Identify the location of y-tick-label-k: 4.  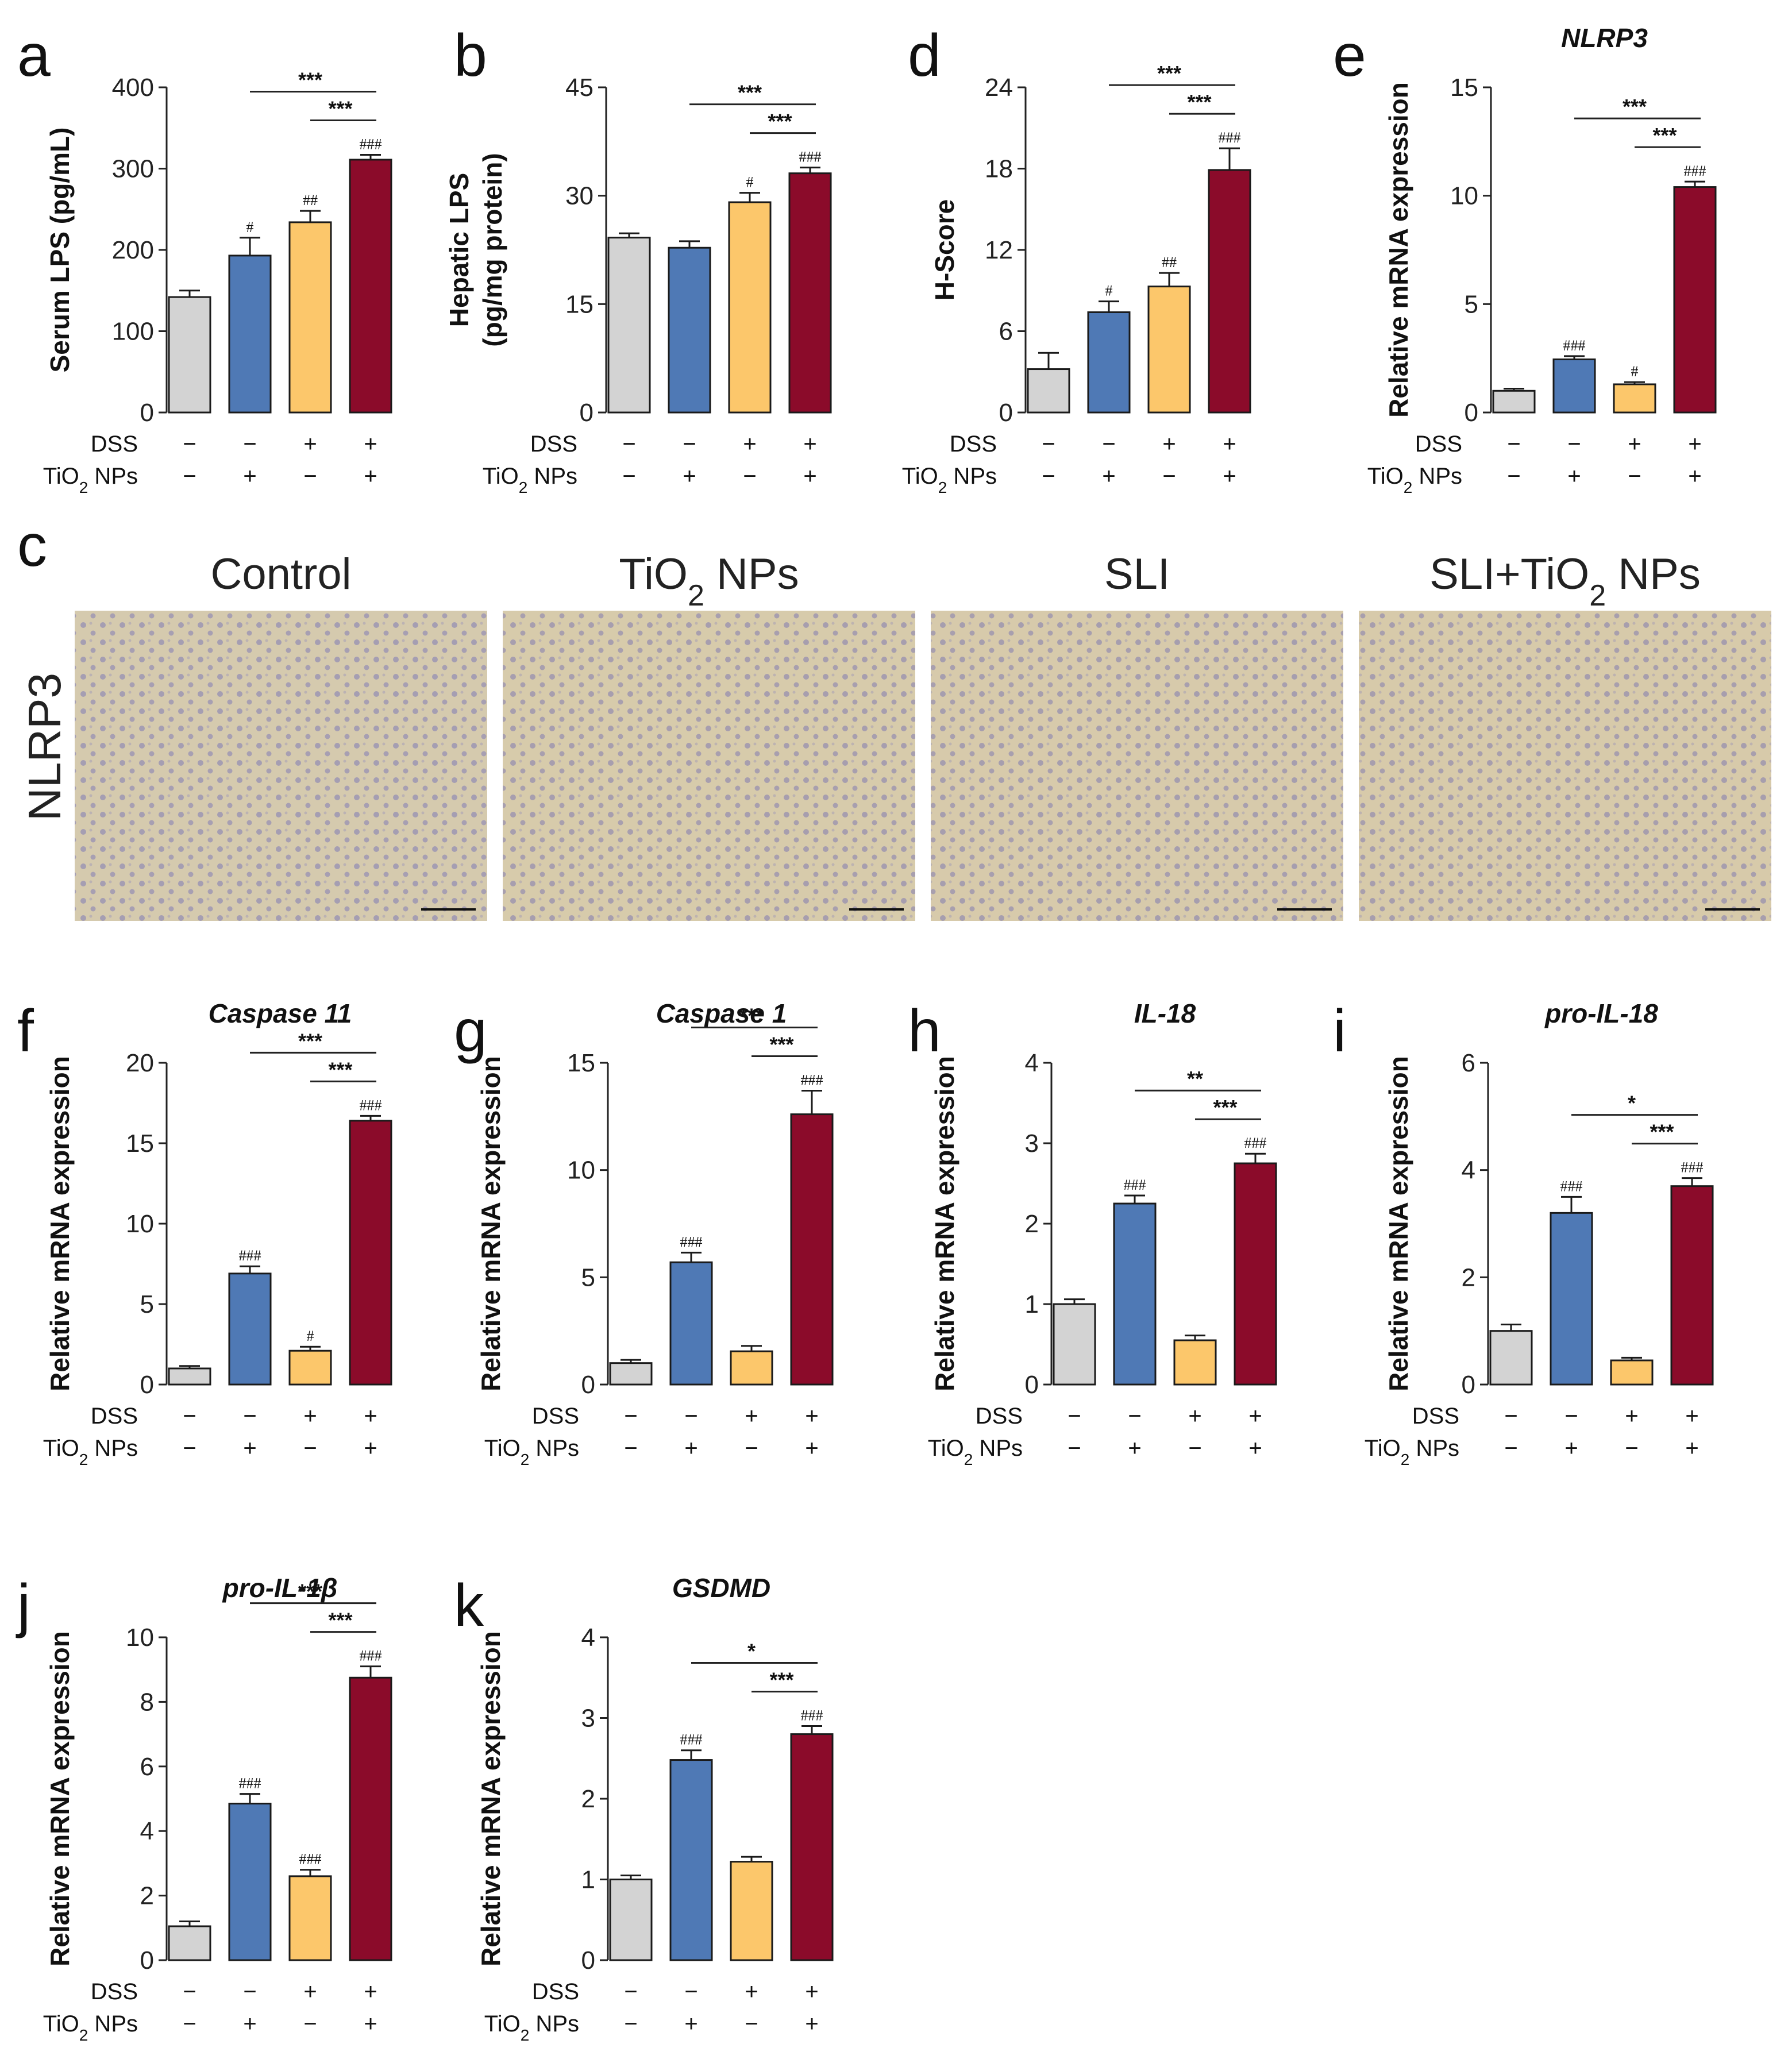
(588, 1638).